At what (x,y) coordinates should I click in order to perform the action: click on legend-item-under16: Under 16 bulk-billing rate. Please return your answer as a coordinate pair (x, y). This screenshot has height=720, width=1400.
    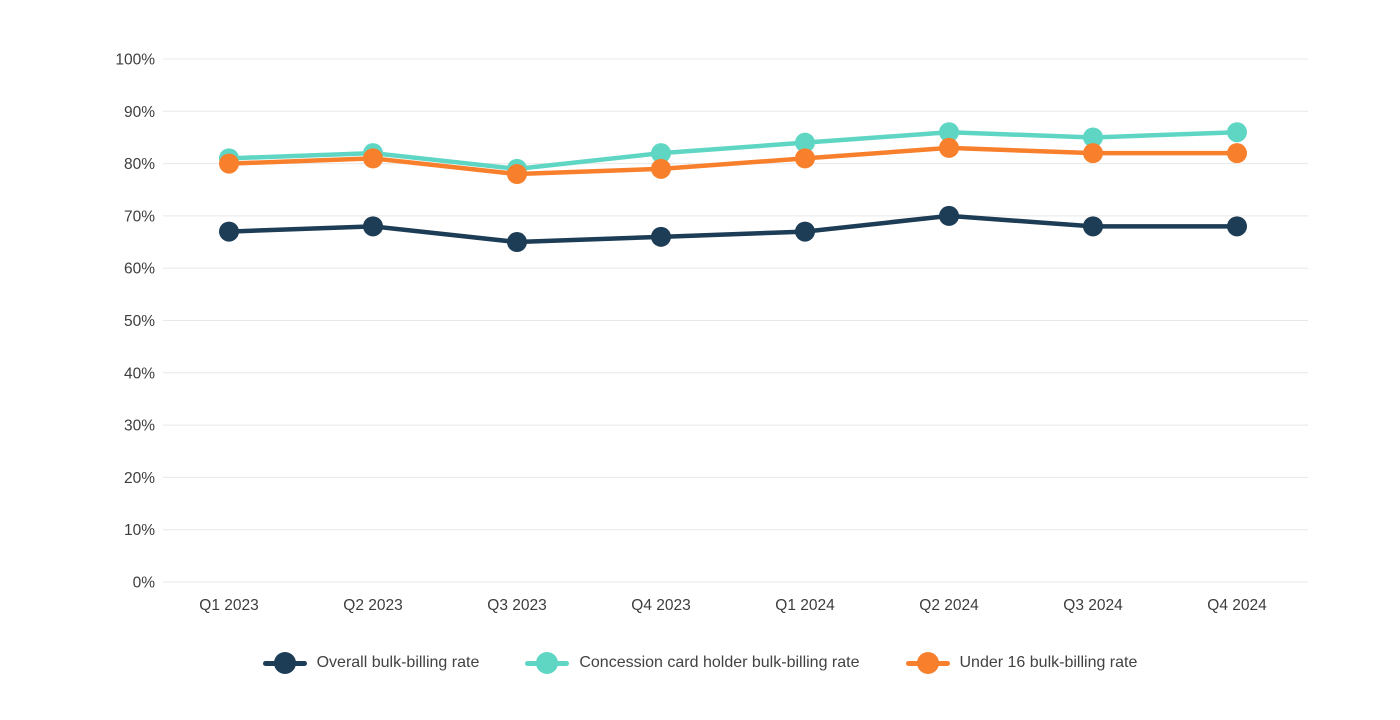
    Looking at the image, I should click on (1021, 663).